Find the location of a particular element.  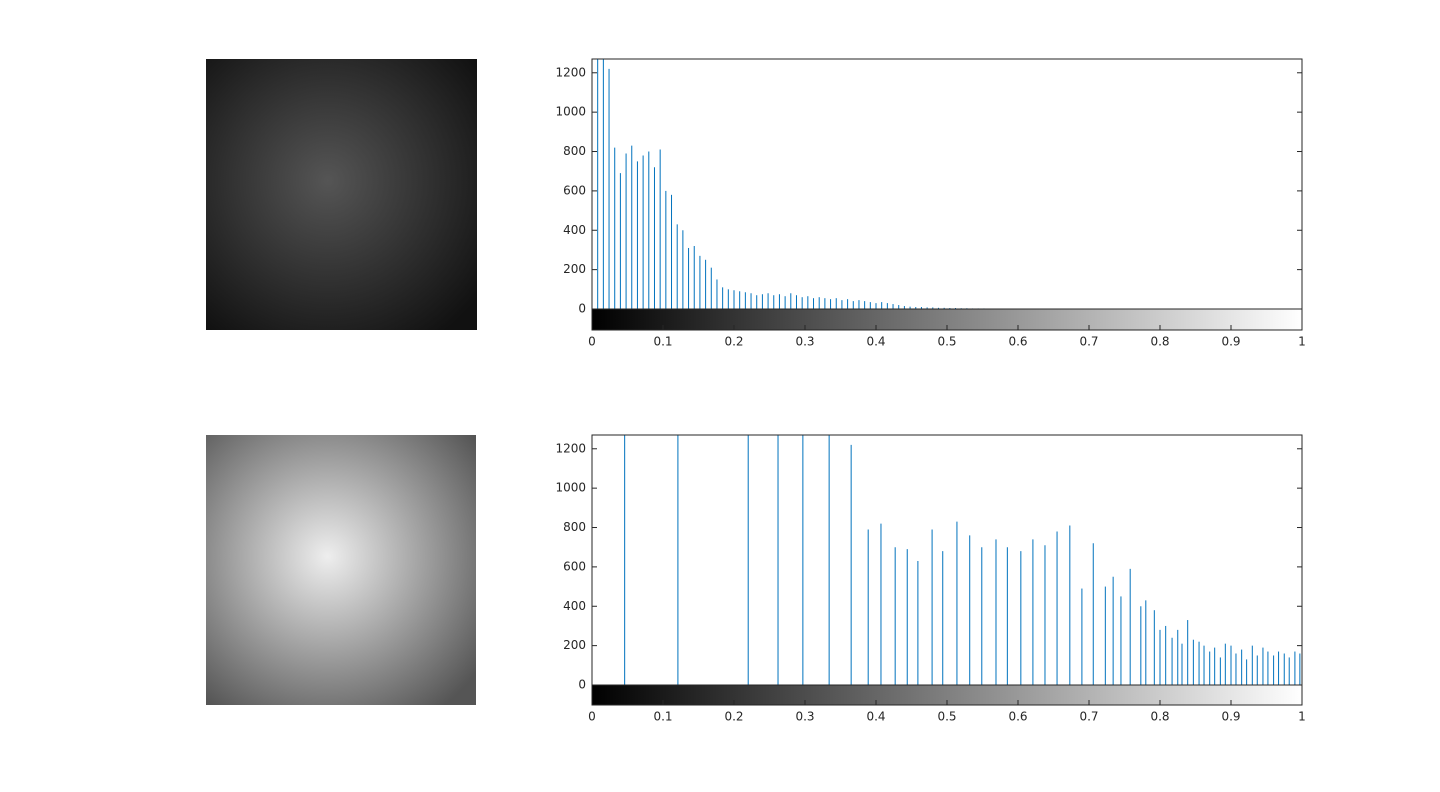

equalized-image is located at coordinates (341, 570).